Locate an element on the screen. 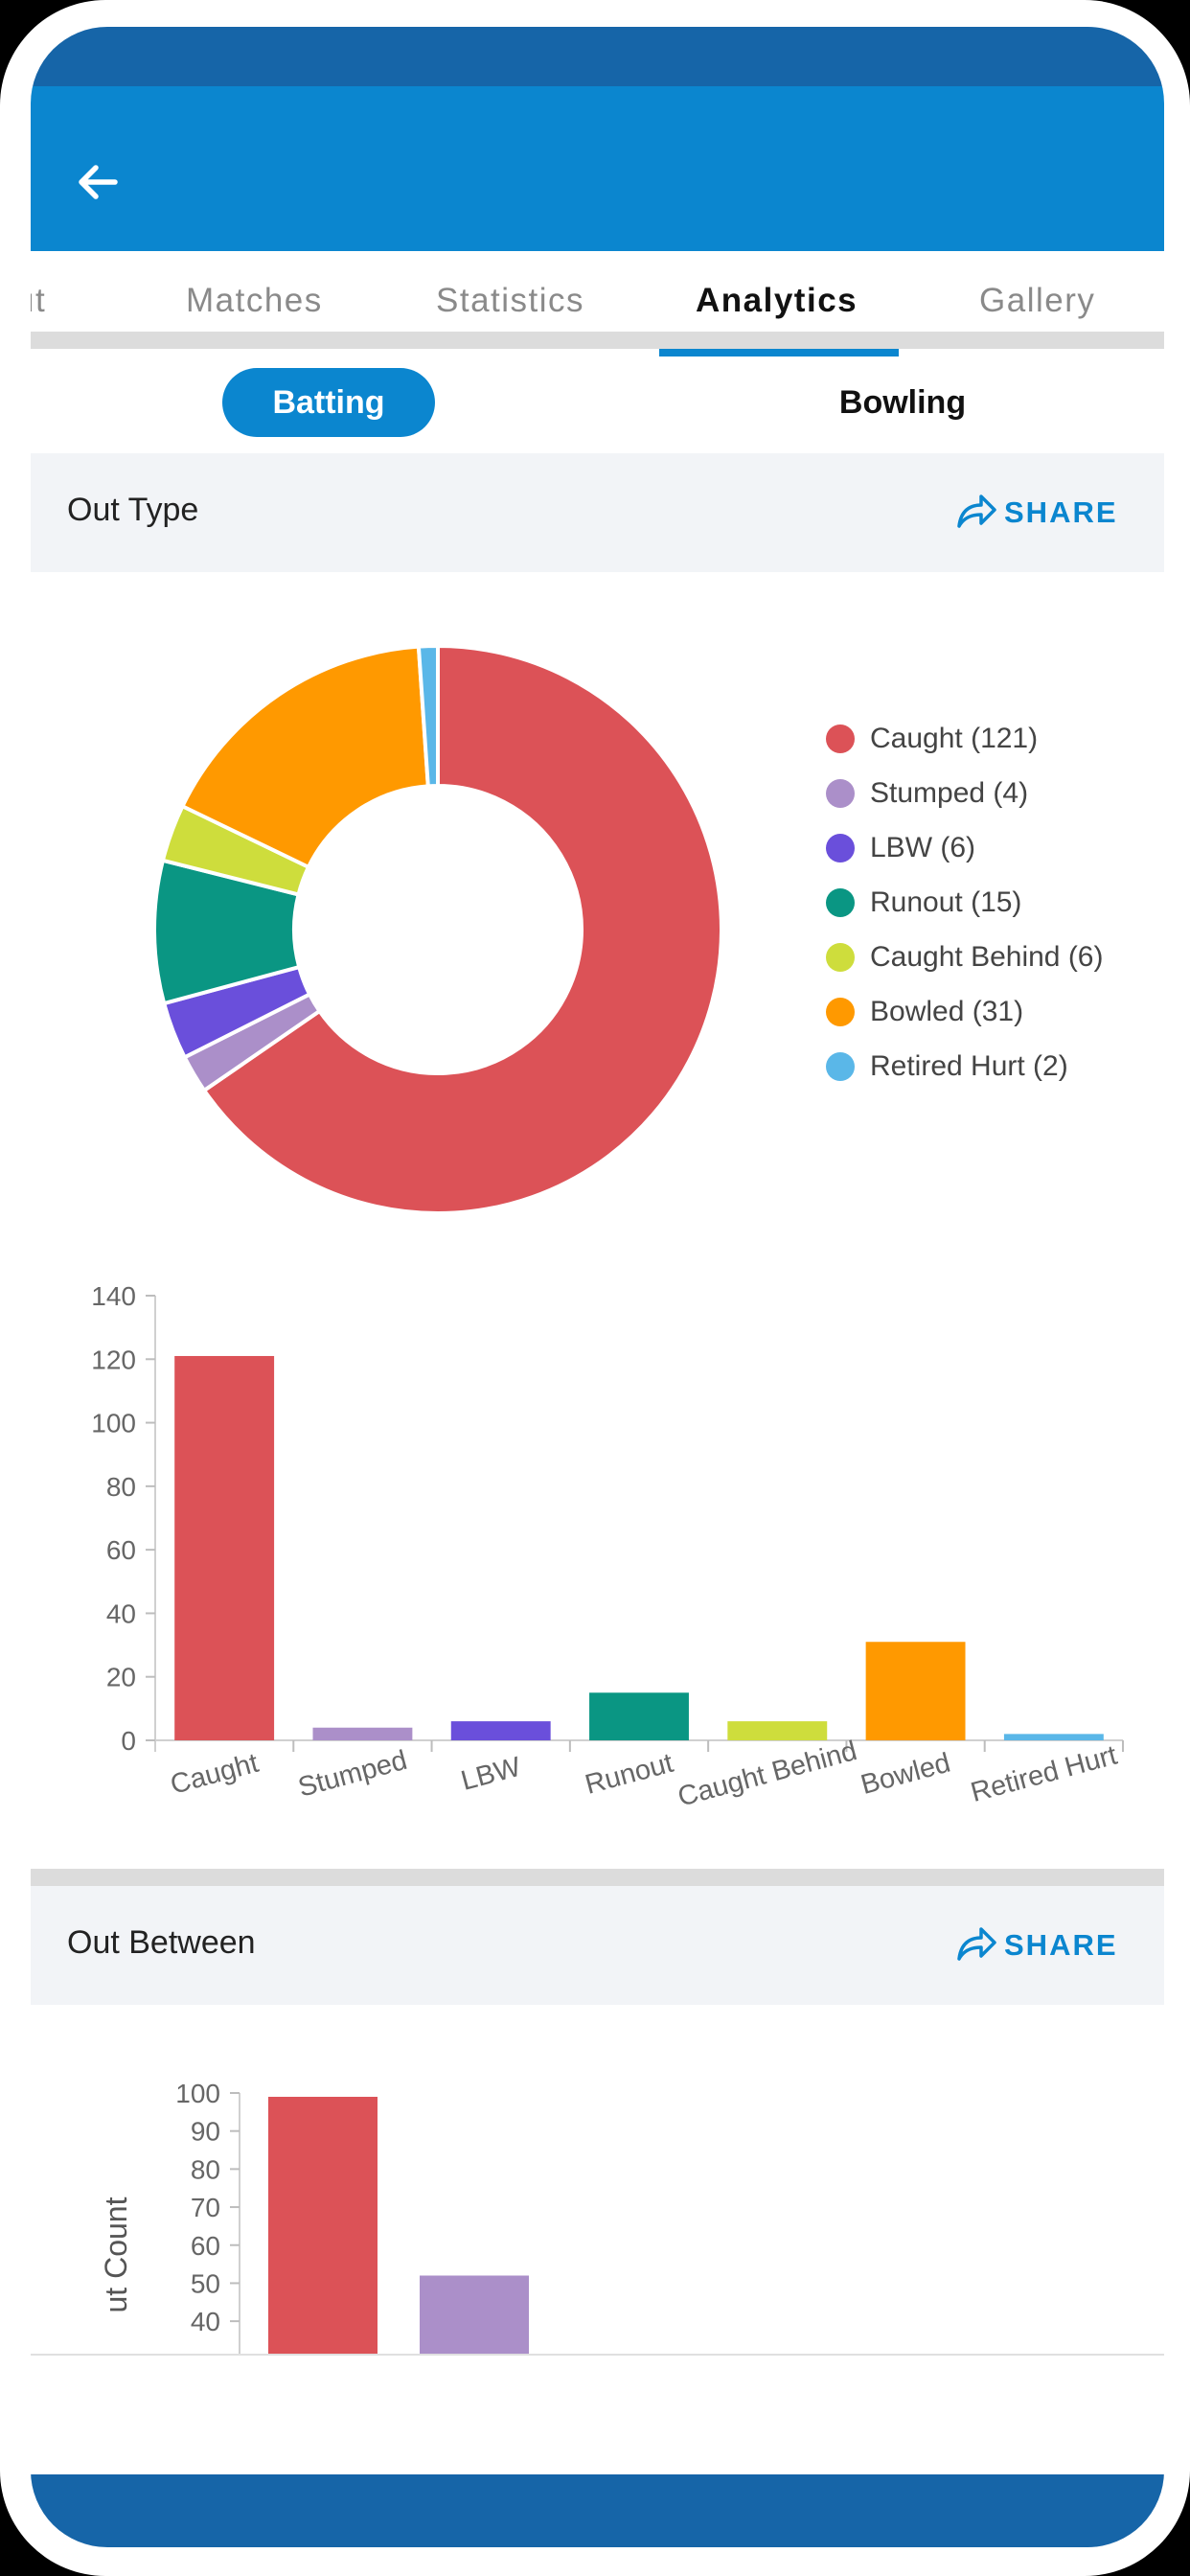 The height and width of the screenshot is (2576, 1190). legend-item: Caught Behind (6) is located at coordinates (965, 957).